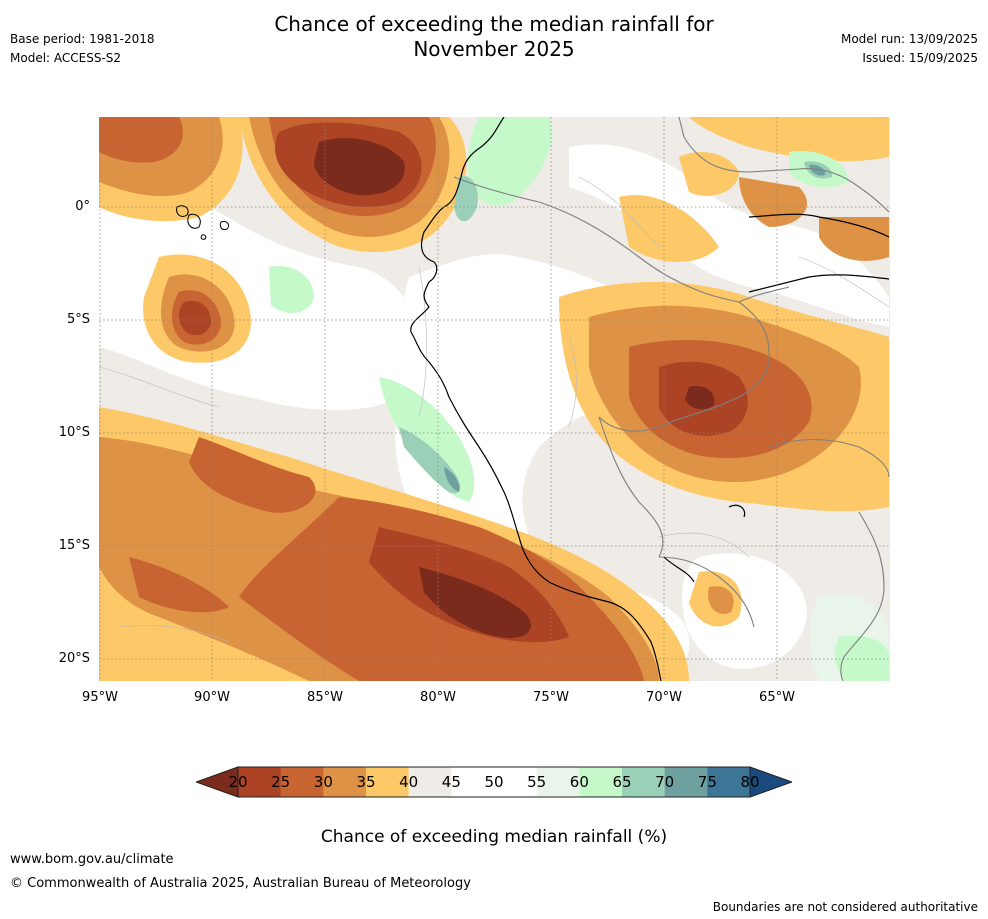  Describe the element at coordinates (622, 782) in the screenshot. I see `colorbar-tick-label: 65` at that location.